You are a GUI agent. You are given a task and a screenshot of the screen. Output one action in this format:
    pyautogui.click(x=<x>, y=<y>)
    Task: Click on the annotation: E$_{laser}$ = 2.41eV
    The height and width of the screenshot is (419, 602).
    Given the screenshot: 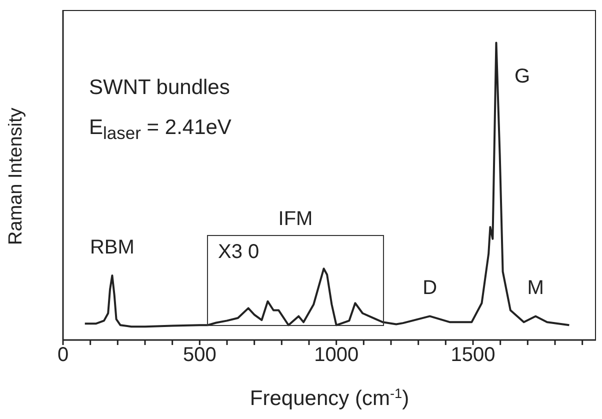 What is the action you would take?
    pyautogui.click(x=160, y=130)
    